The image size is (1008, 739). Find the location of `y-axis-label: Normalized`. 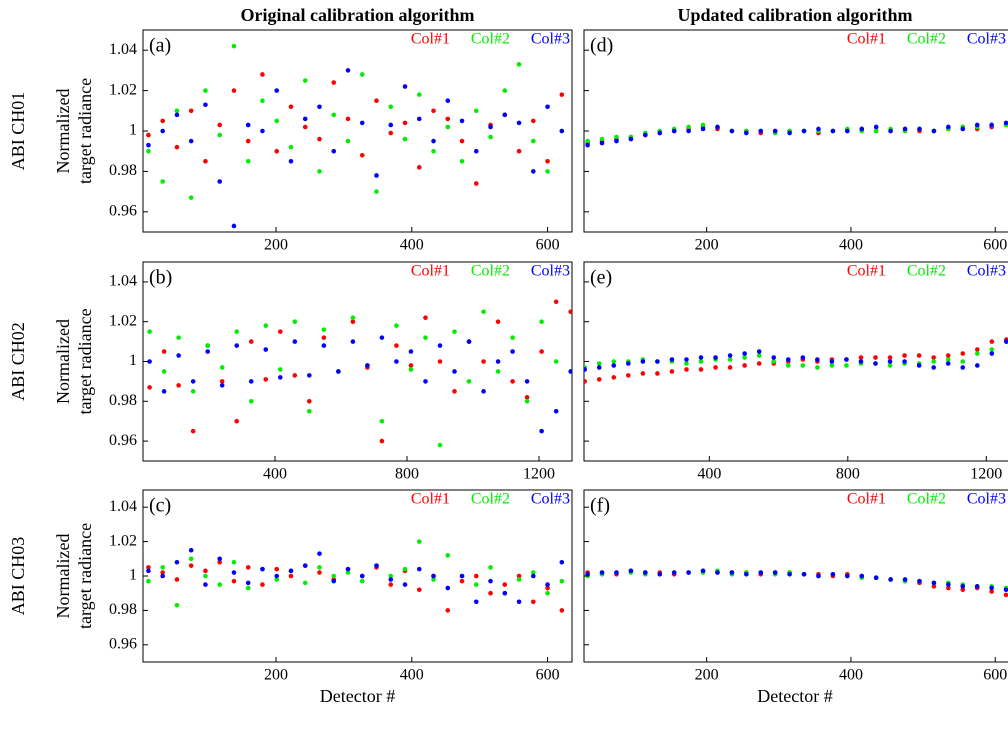

y-axis-label: Normalized is located at coordinates (63, 131).